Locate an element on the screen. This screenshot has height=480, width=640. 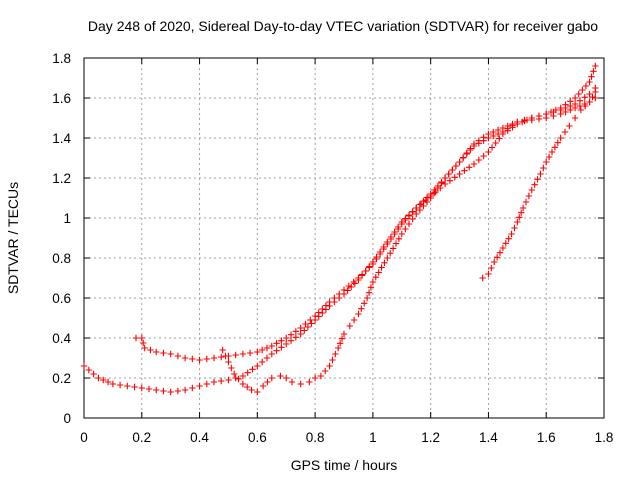
x-tick-label: 0 is located at coordinates (84, 437).